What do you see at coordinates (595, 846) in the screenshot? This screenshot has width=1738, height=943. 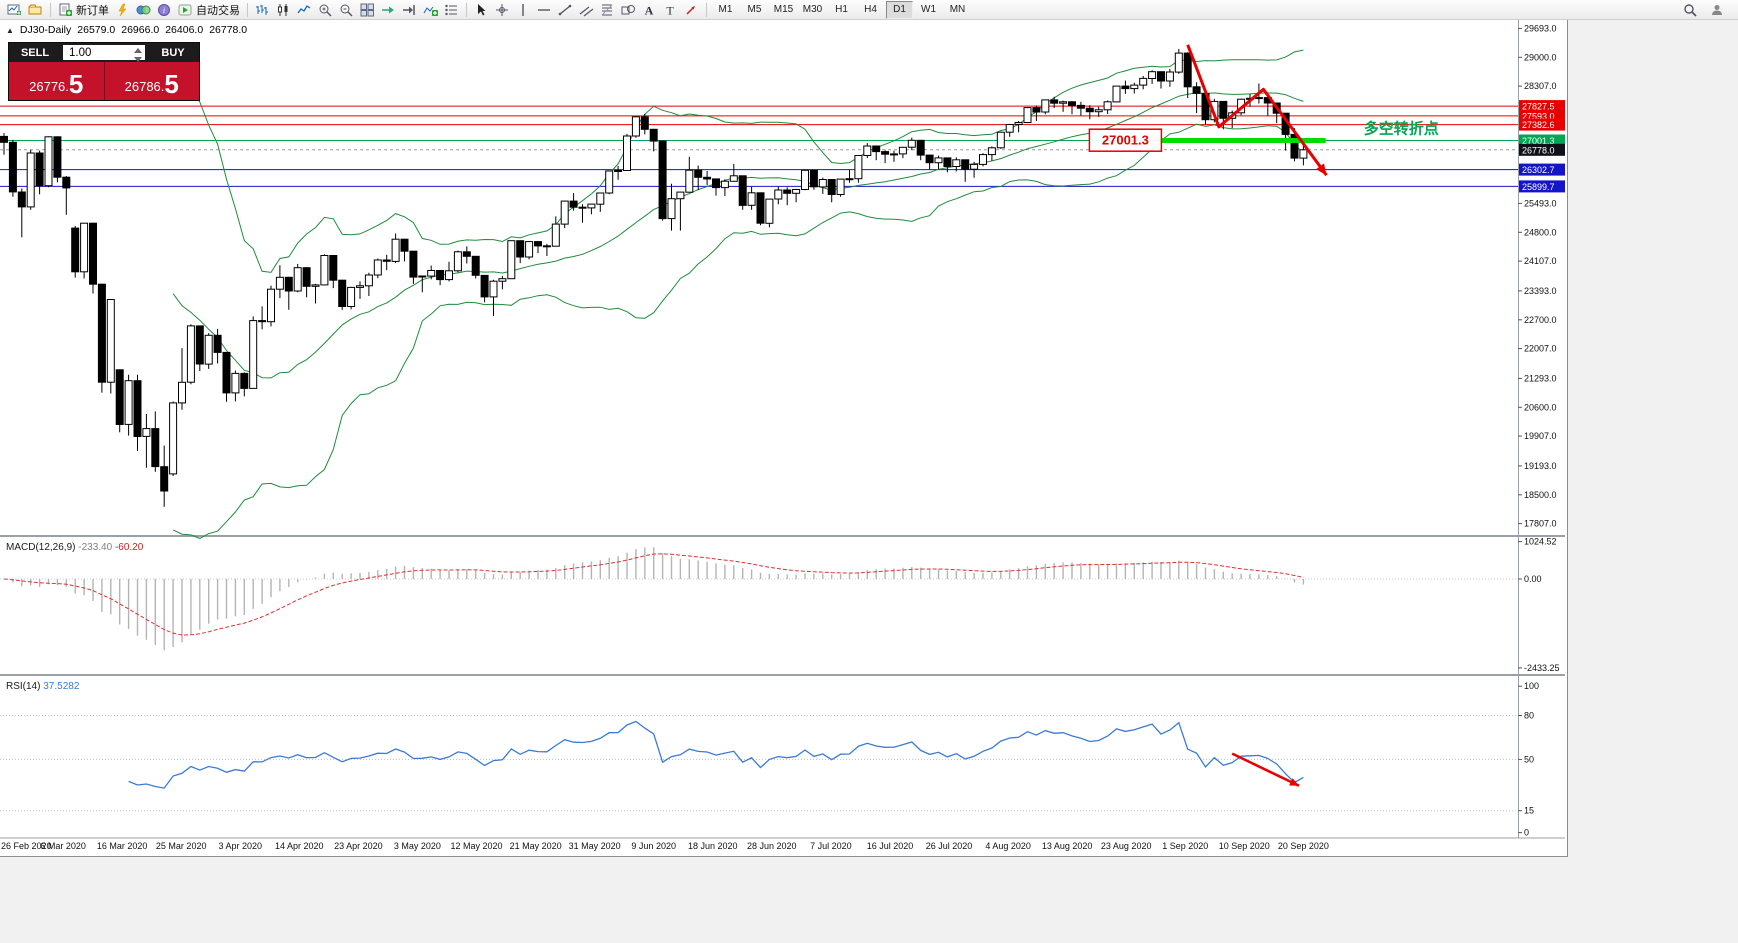 I see `svg-text: 31 May 2020` at bounding box center [595, 846].